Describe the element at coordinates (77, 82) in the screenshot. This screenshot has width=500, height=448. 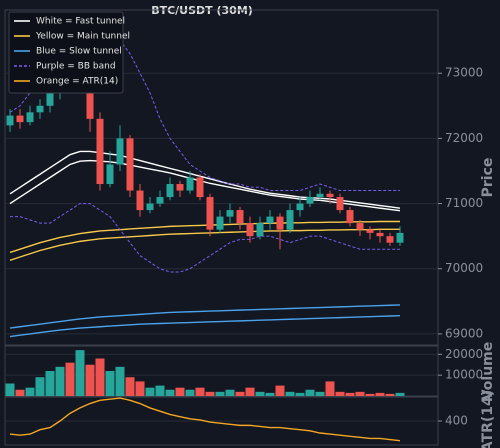
I see `legend-label: Orange = ATR(14)` at that location.